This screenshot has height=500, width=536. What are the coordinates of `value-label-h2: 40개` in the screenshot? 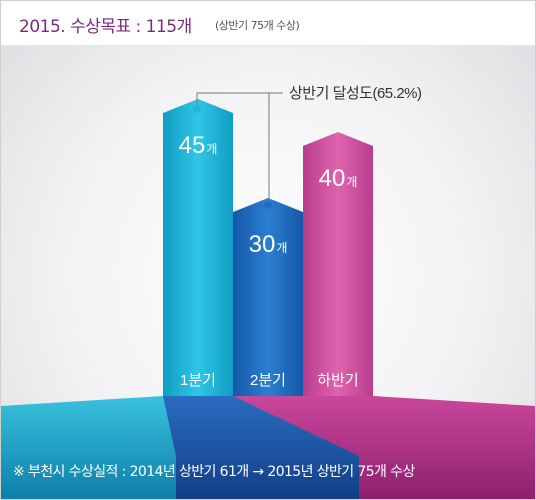 It's located at (338, 178).